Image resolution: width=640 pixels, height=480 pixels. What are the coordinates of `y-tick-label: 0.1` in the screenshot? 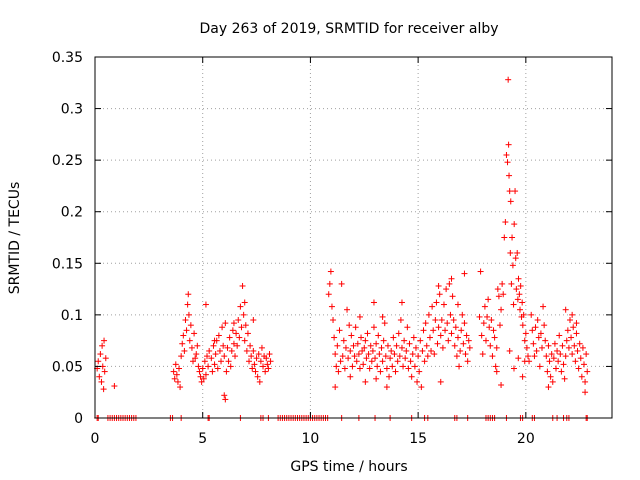 It's located at (72, 316).